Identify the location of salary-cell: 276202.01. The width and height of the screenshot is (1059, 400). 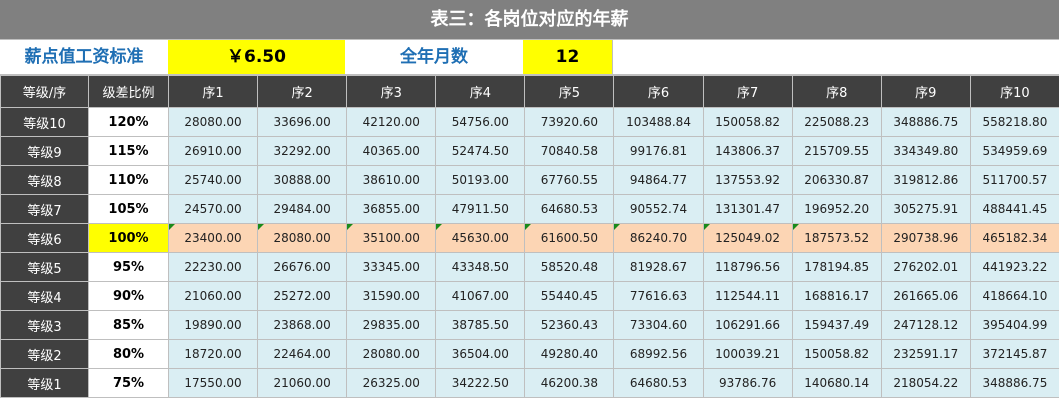
(925, 267).